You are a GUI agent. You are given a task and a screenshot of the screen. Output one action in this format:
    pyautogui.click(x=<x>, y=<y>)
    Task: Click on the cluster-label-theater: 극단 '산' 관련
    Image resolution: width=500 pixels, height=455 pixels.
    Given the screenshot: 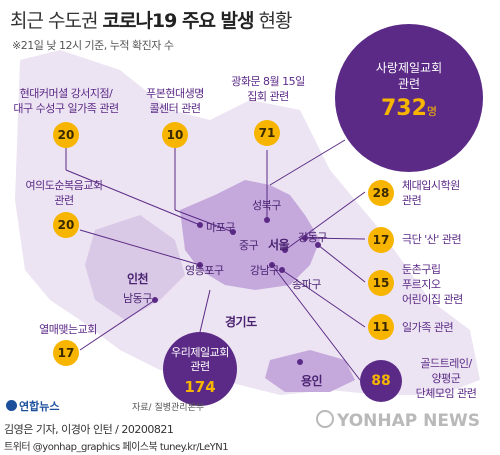 What is the action you would take?
    pyautogui.click(x=432, y=239)
    